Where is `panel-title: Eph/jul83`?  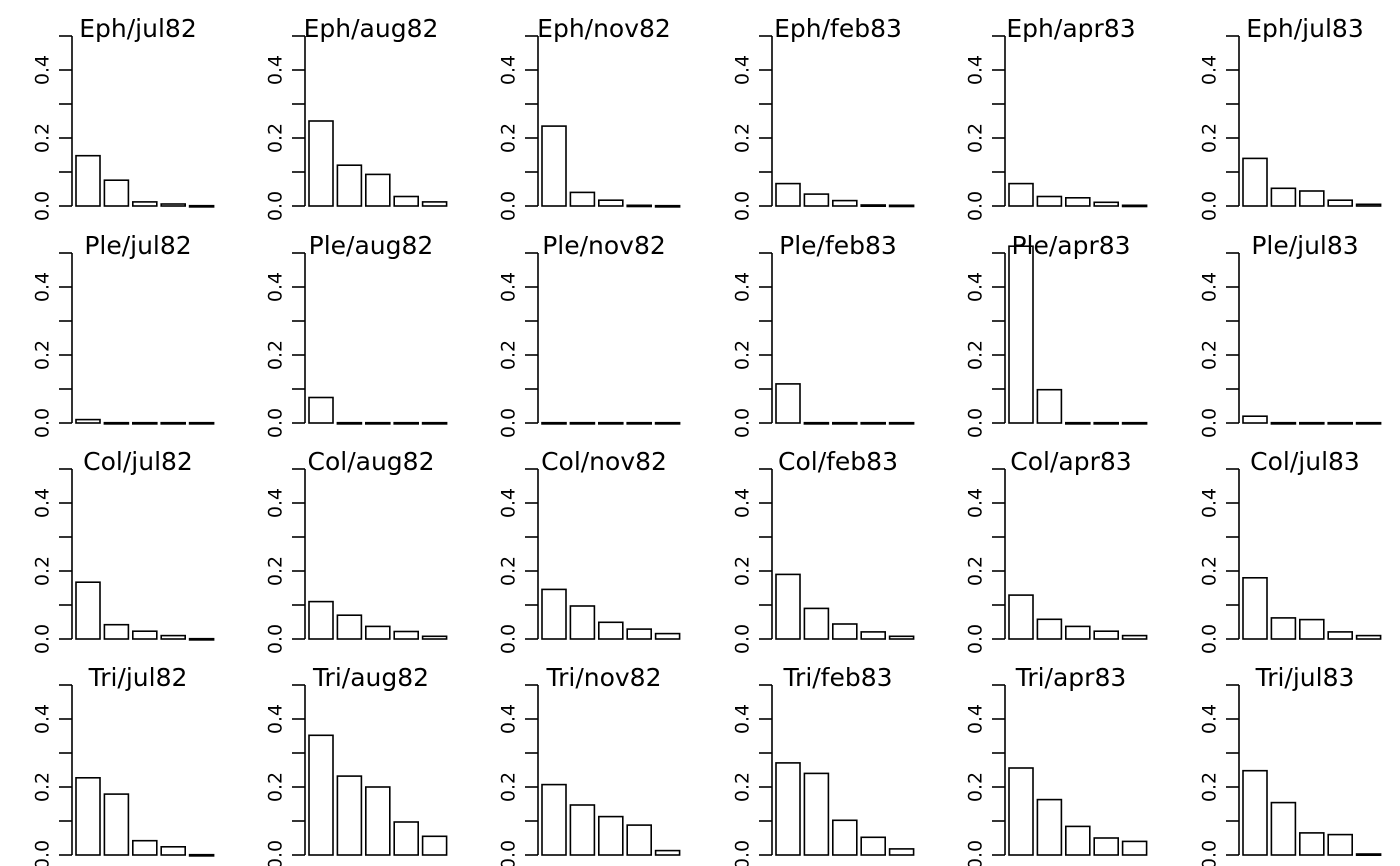
panel-title: Eph/jul83 is located at coordinates (1304, 28).